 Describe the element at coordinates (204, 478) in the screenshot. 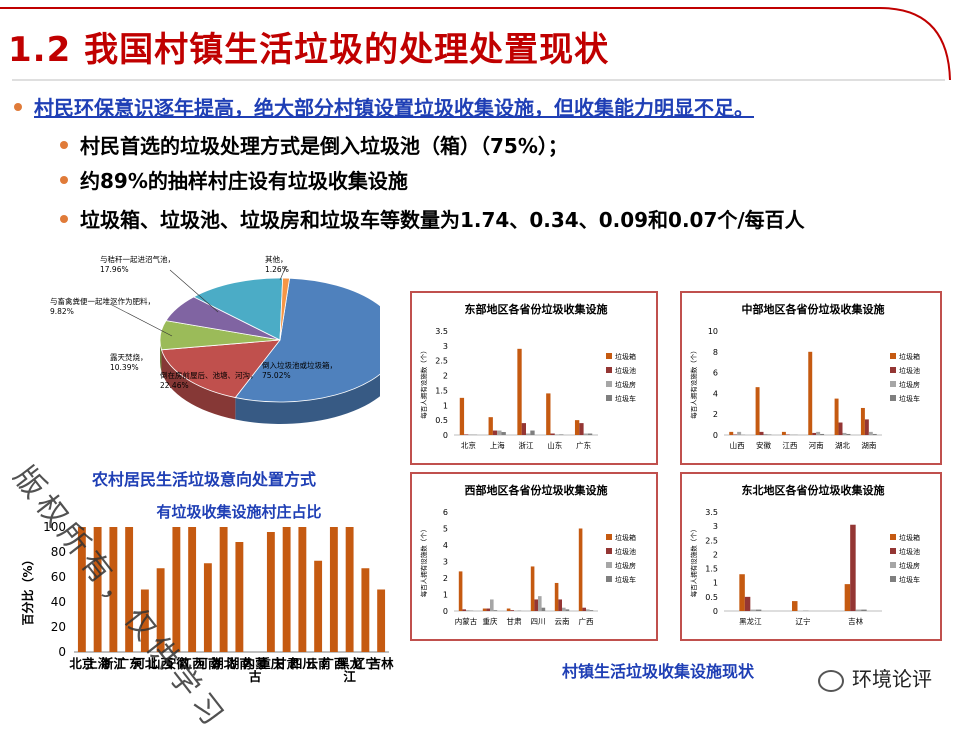

I see `pie-caption: 农村居民生活垃圾意向处置方式` at that location.